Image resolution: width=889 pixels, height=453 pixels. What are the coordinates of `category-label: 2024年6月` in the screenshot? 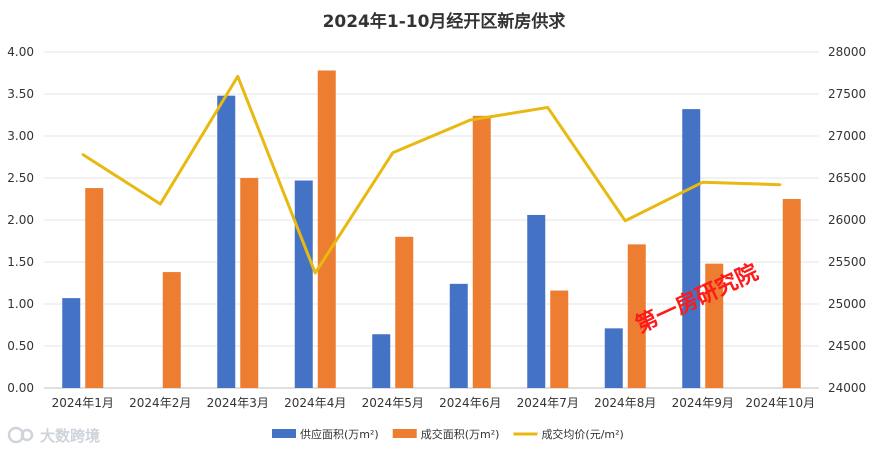 It's located at (470, 403).